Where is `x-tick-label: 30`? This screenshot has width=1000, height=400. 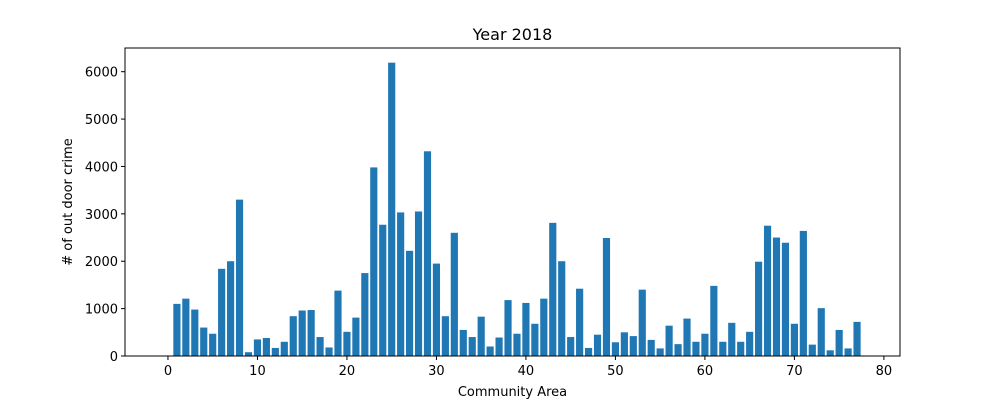 x-tick-label: 30 is located at coordinates (436, 371).